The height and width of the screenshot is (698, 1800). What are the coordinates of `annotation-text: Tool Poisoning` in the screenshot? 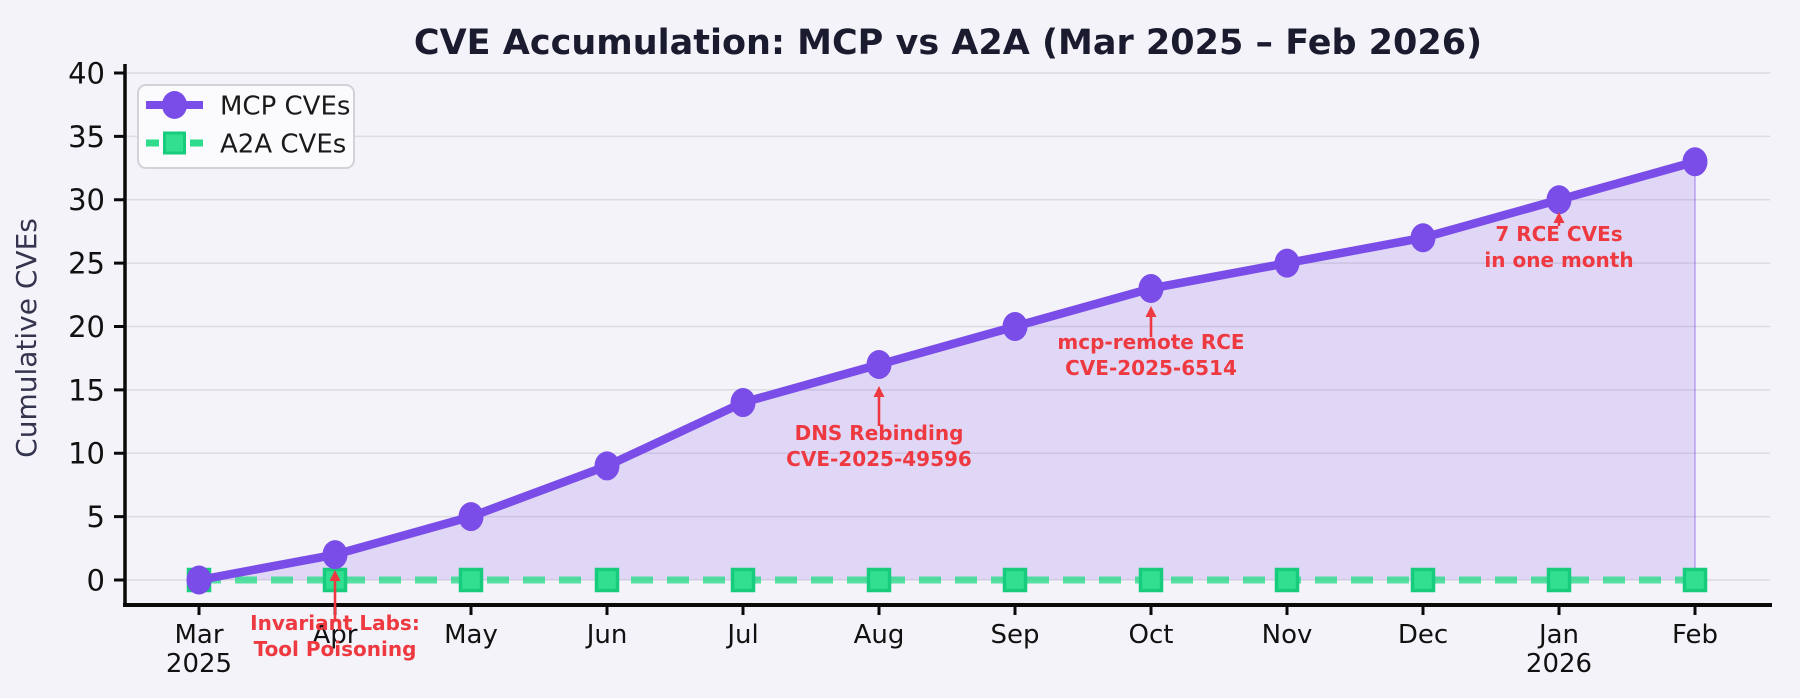 It's located at (335, 649).